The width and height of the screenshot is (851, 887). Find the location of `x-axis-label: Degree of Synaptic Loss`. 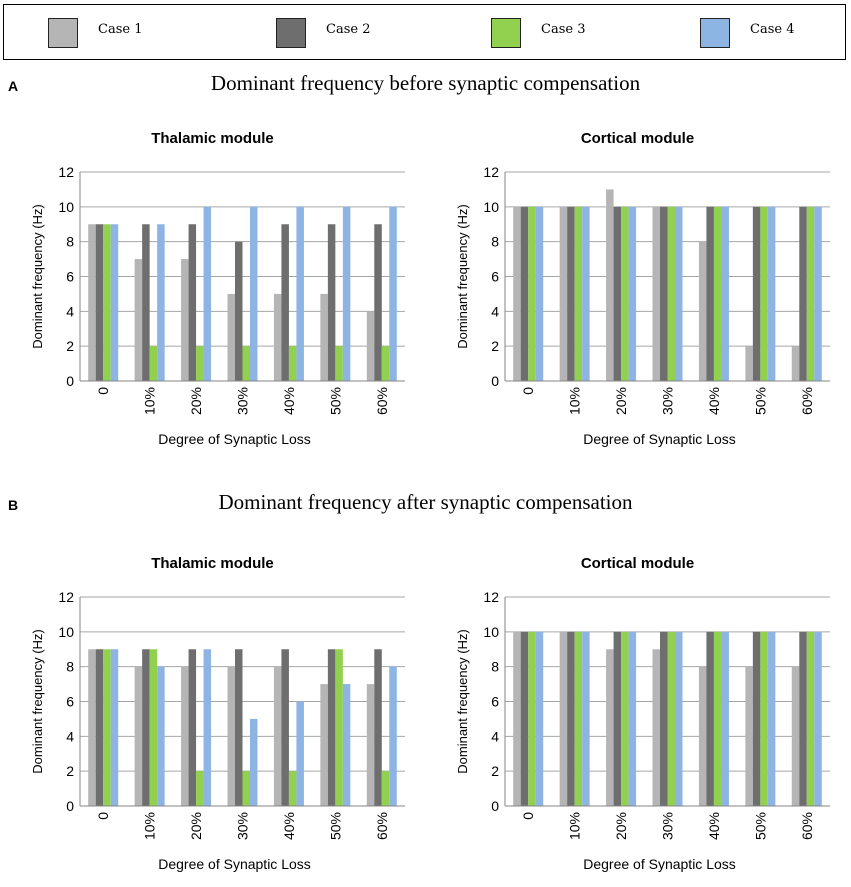

x-axis-label: Degree of Synaptic Loss is located at coordinates (234, 864).